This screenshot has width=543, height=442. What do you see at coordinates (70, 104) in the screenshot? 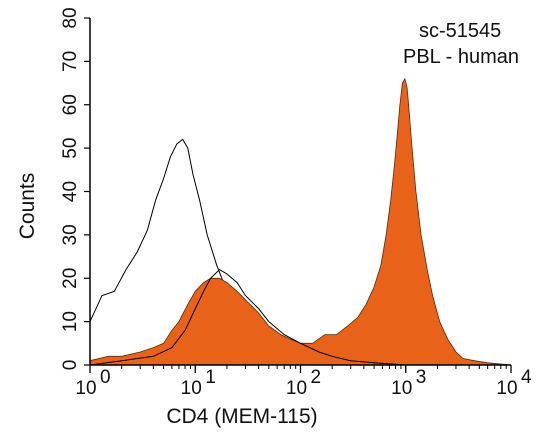
I see `y-tick-label: 60` at bounding box center [70, 104].